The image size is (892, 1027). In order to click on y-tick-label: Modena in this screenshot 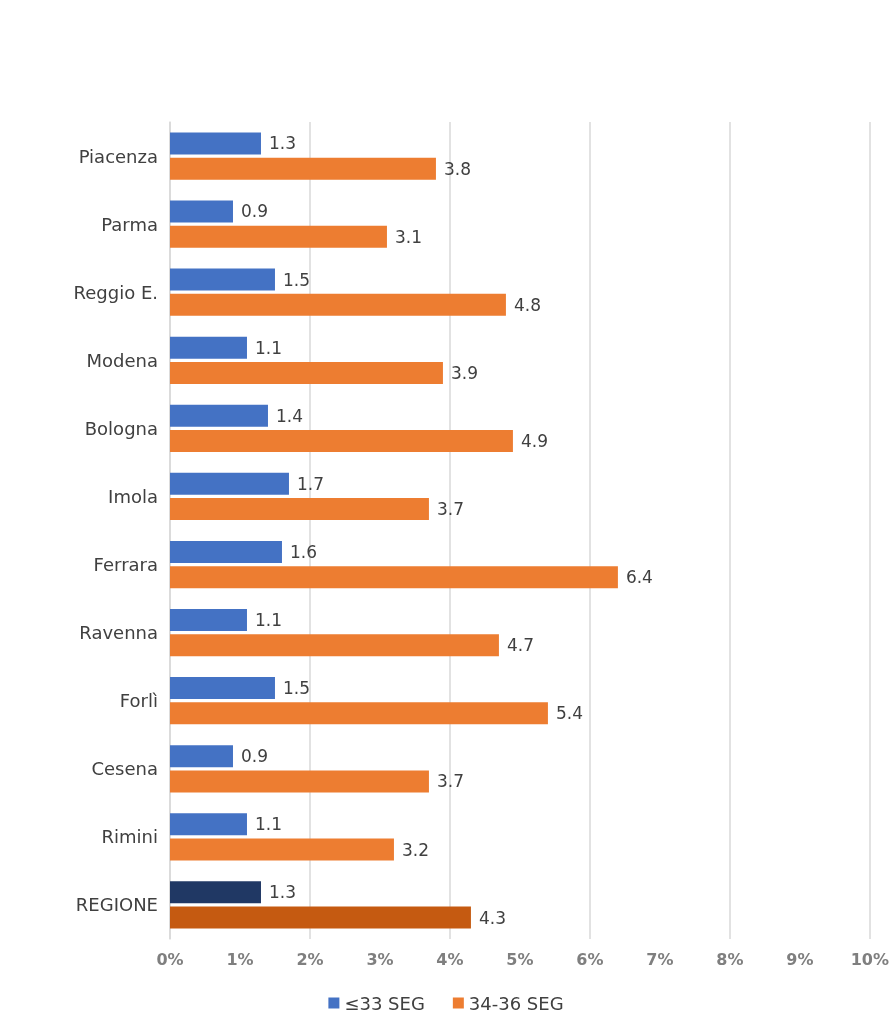, I will do `click(122, 360)`.